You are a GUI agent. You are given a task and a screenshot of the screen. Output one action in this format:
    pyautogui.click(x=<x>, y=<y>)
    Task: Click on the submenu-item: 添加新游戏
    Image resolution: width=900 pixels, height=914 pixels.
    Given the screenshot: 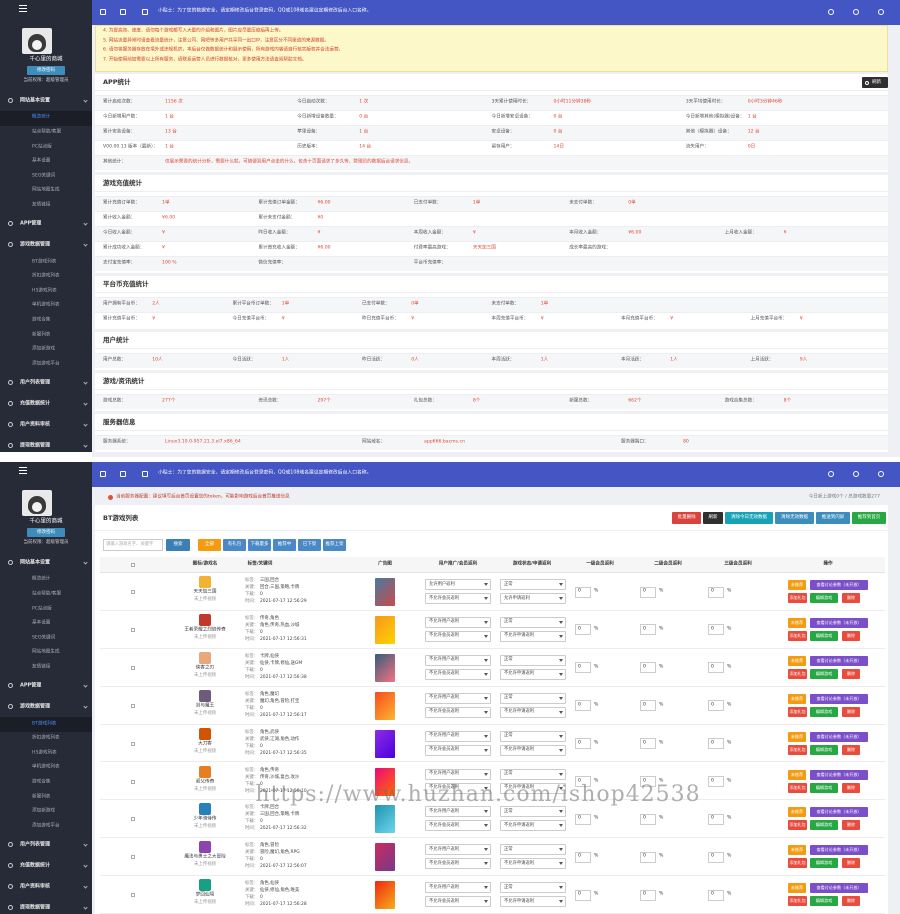 What is the action you would take?
    pyautogui.click(x=43, y=349)
    